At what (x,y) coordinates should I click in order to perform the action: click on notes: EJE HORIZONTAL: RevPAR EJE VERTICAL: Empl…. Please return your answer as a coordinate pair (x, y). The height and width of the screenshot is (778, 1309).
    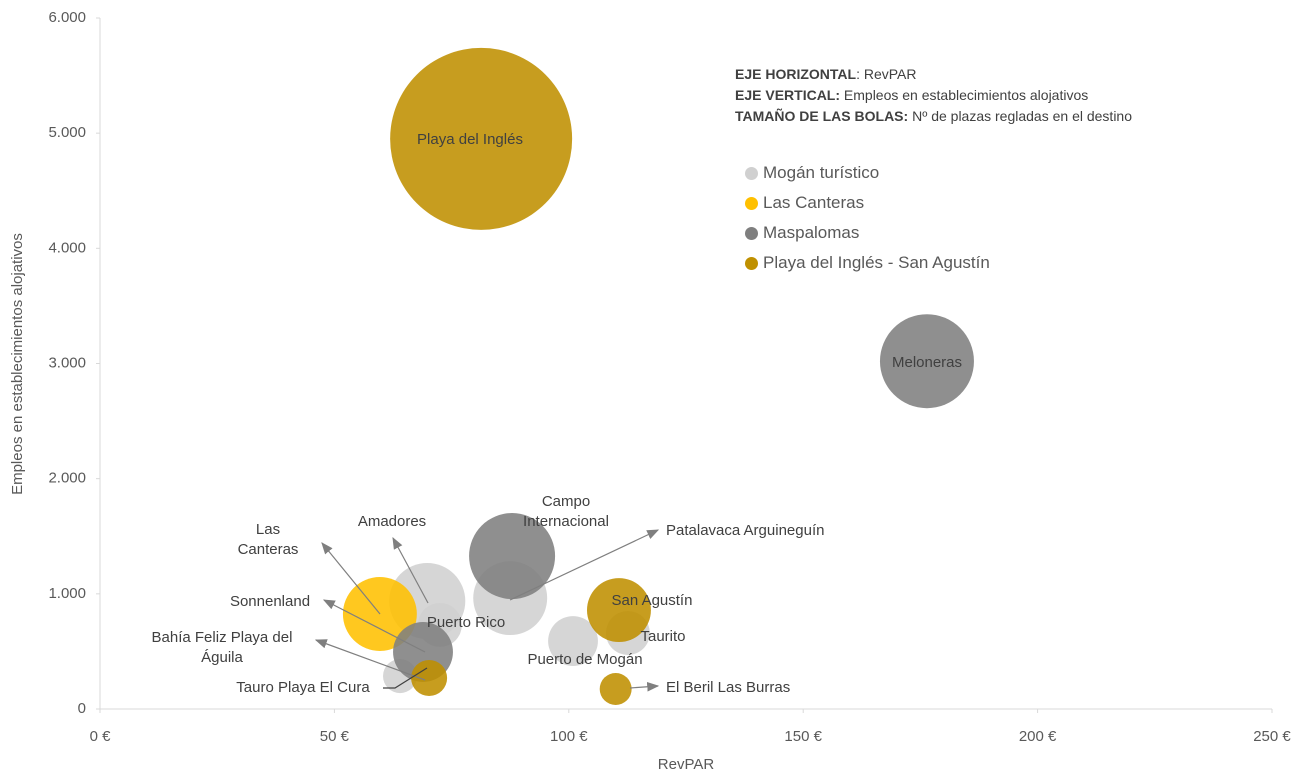
    Looking at the image, I should click on (933, 95).